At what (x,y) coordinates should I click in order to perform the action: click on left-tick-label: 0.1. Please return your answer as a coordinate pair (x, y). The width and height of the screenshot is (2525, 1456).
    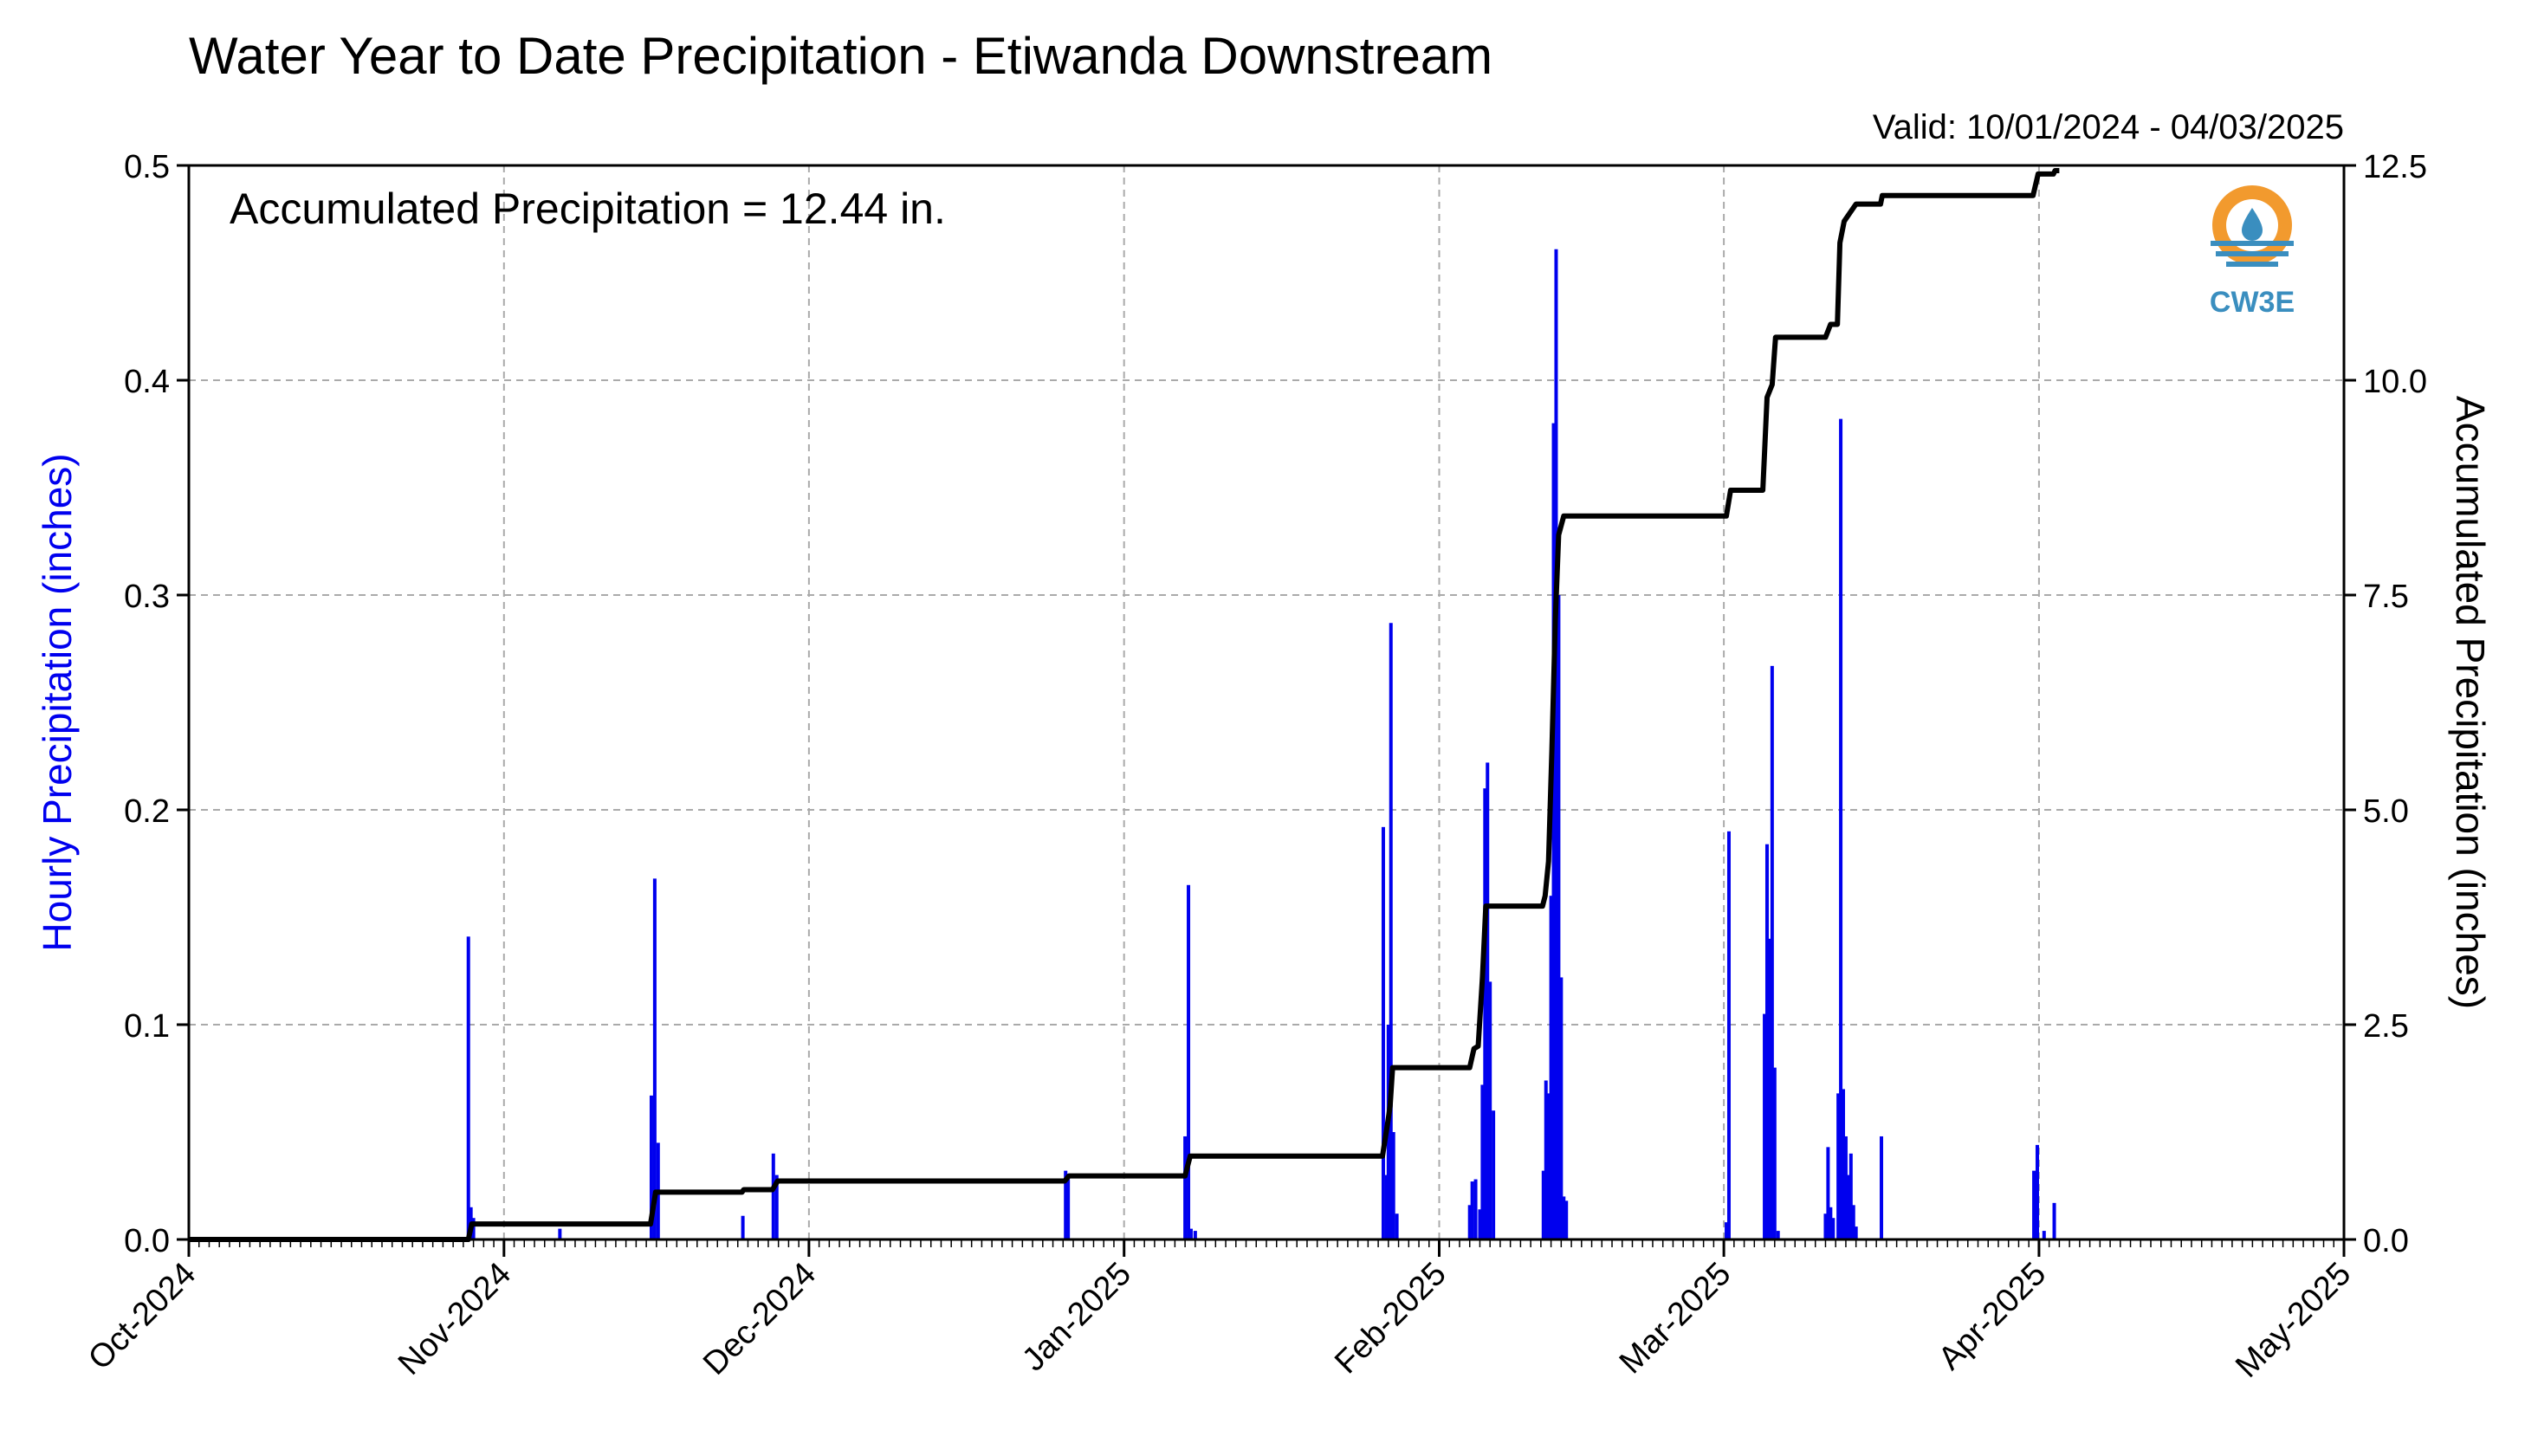
    Looking at the image, I should click on (147, 1026).